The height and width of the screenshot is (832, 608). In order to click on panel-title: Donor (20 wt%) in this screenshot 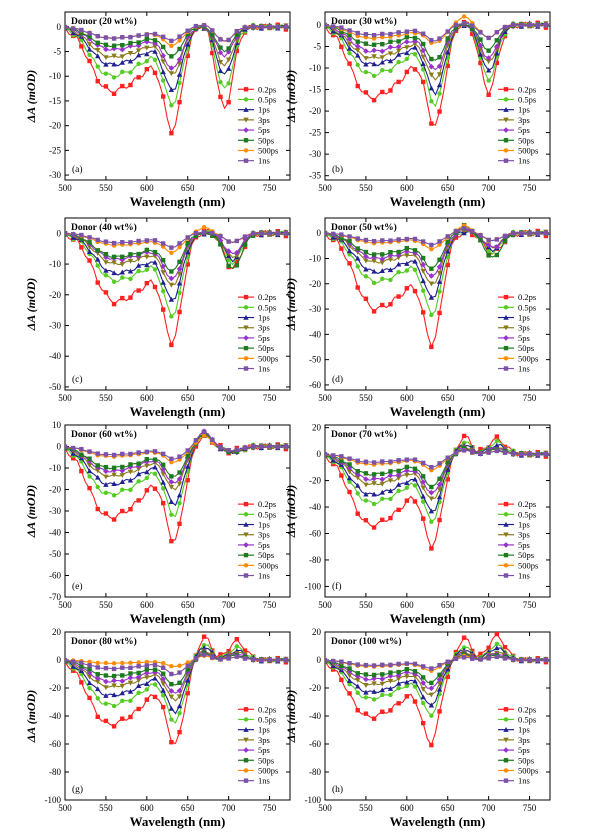, I will do `click(104, 21)`.